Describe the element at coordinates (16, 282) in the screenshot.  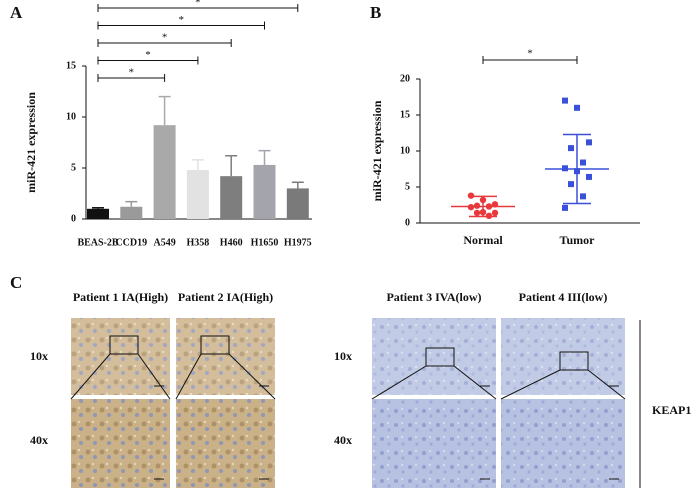
I see `panel-label: C` at that location.